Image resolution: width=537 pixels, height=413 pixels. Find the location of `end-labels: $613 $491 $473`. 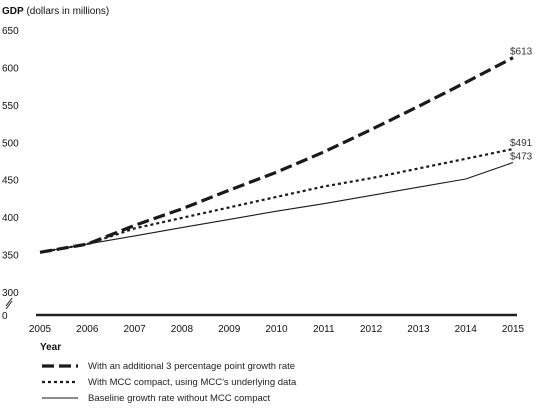

end-labels: $613 $491 $473 is located at coordinates (521, 105).